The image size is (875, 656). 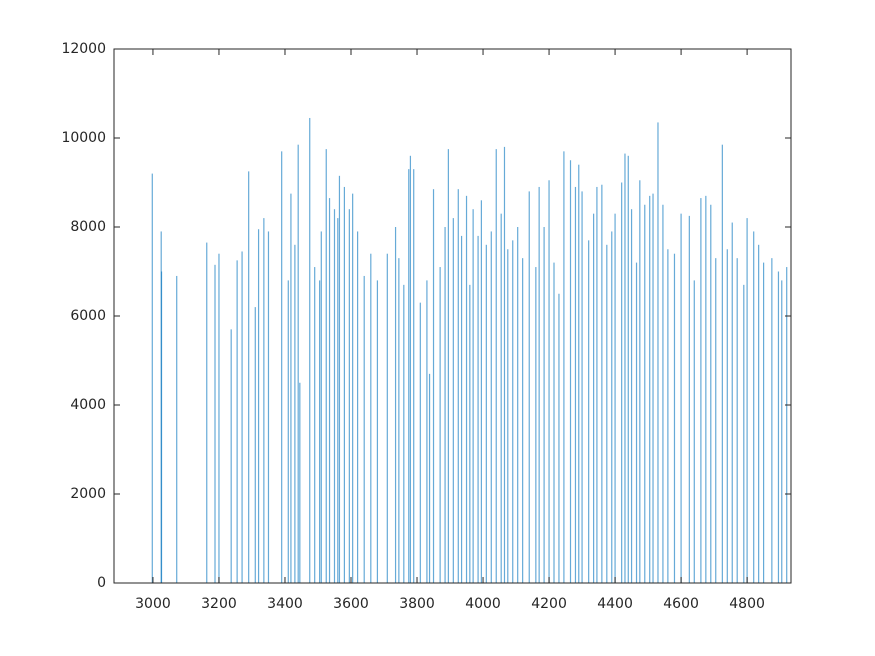 I want to click on x-tick-label: 4400, so click(x=615, y=604).